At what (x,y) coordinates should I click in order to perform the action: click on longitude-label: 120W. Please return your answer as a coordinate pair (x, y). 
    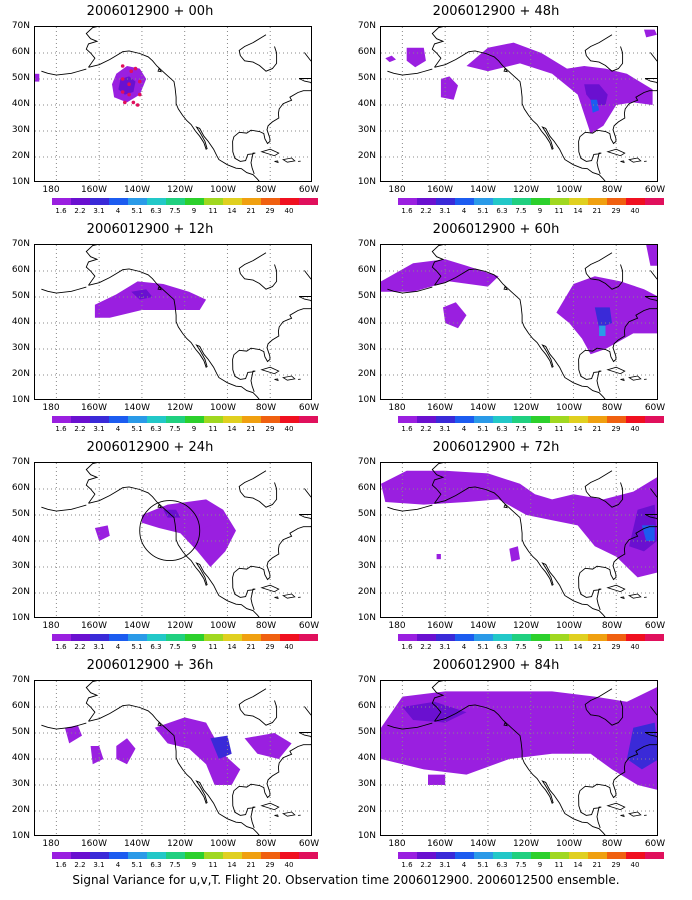
    Looking at the image, I should click on (526, 190).